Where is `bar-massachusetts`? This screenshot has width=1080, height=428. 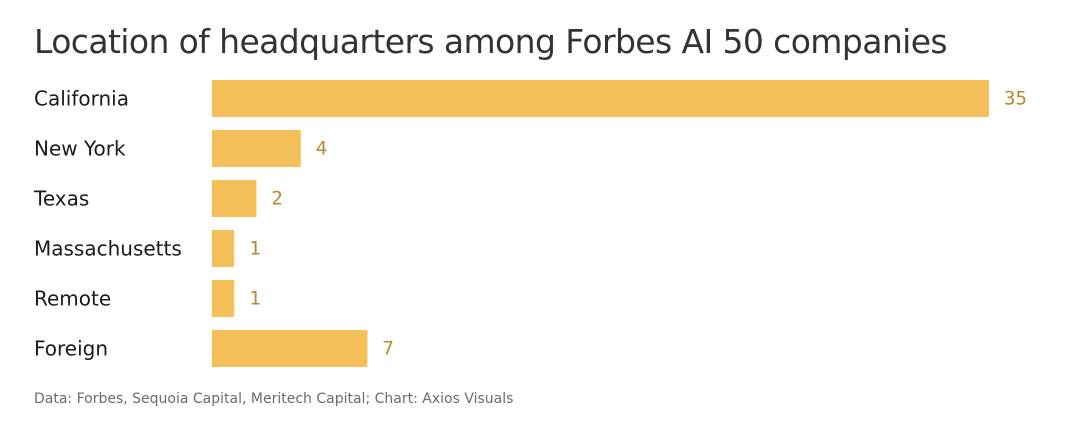
bar-massachusetts is located at coordinates (223, 248).